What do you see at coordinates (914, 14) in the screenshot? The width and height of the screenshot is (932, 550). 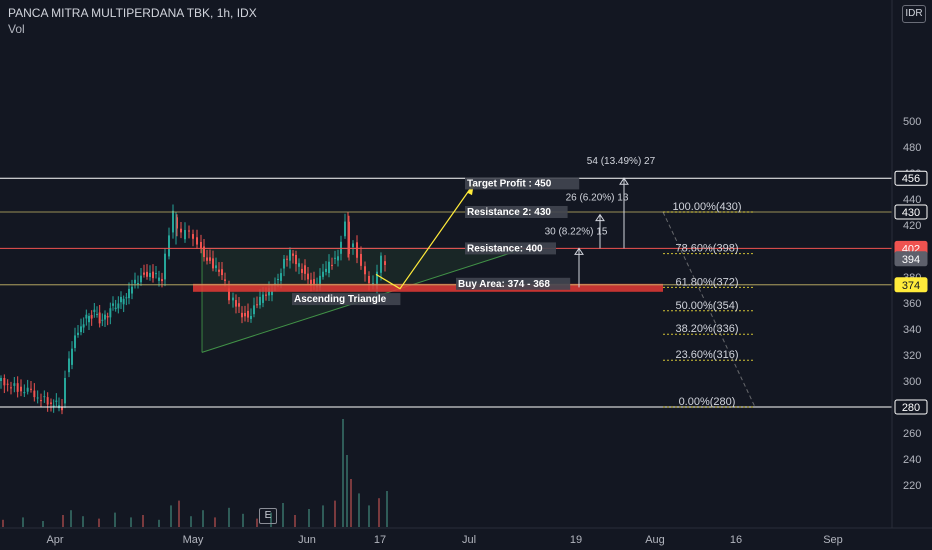 I see `currency-button: IDR` at bounding box center [914, 14].